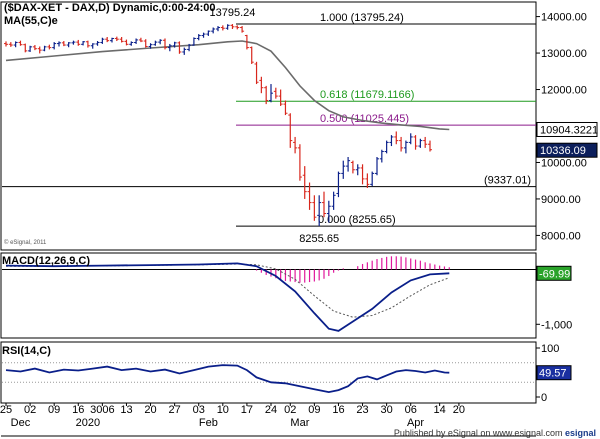 The image size is (600, 439). I want to click on x-tick-label: 10, so click(223, 410).